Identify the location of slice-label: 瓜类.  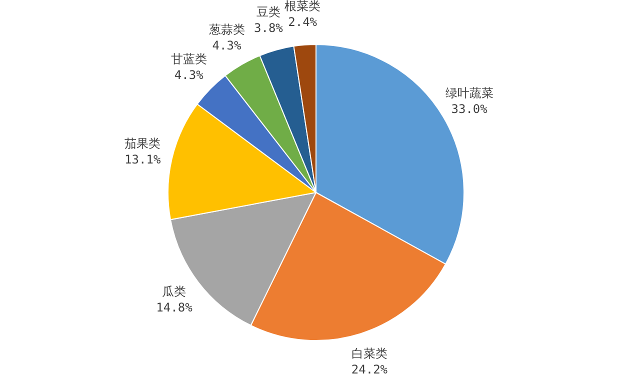
(174, 291).